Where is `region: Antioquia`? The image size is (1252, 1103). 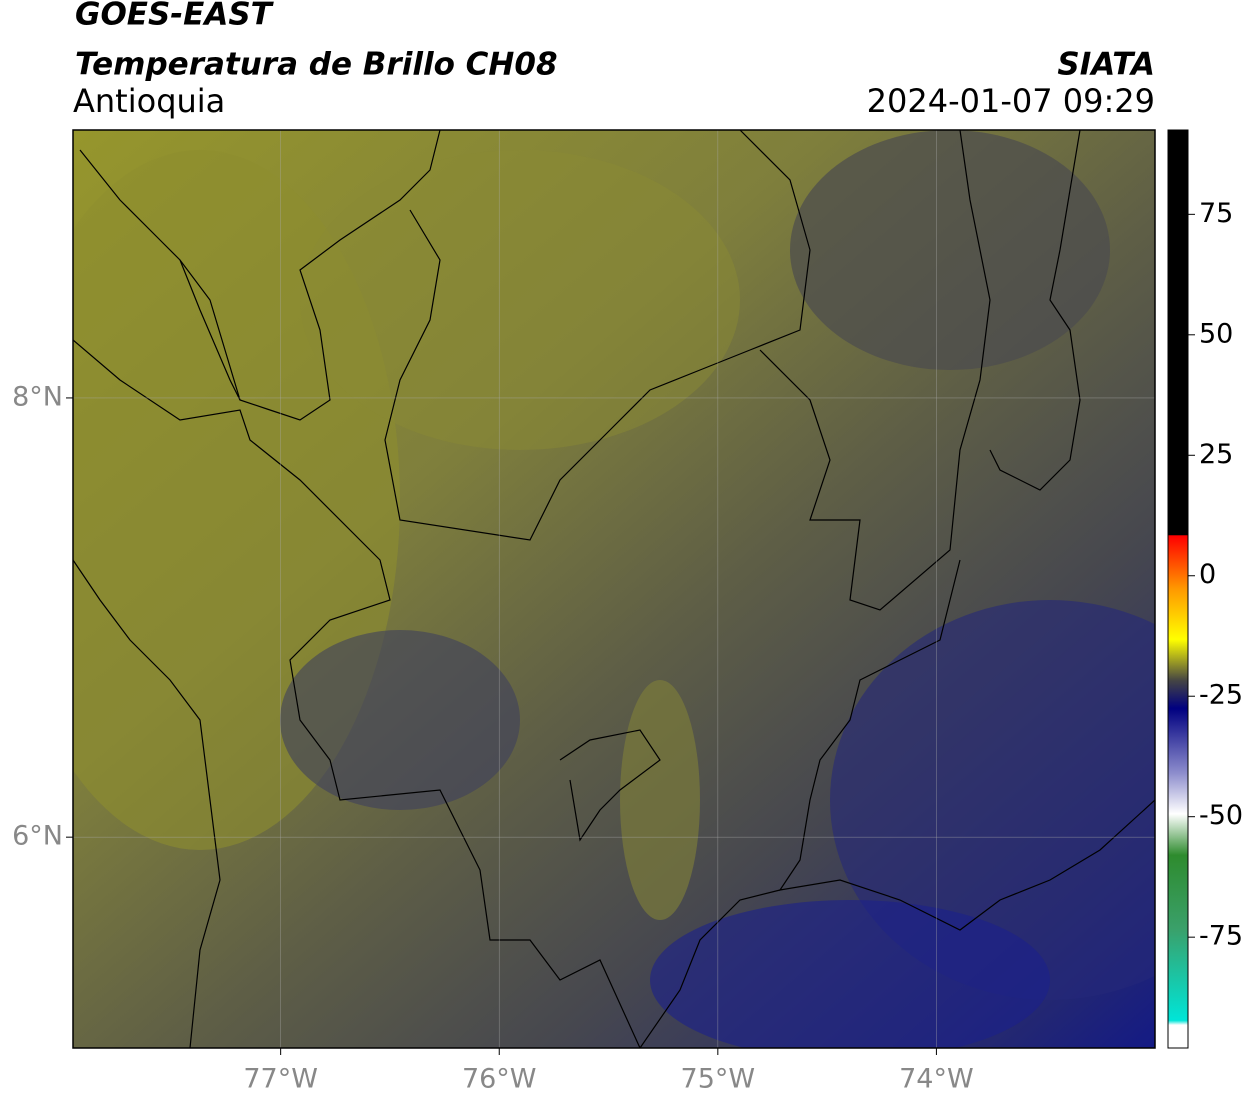 region: Antioquia is located at coordinates (149, 101).